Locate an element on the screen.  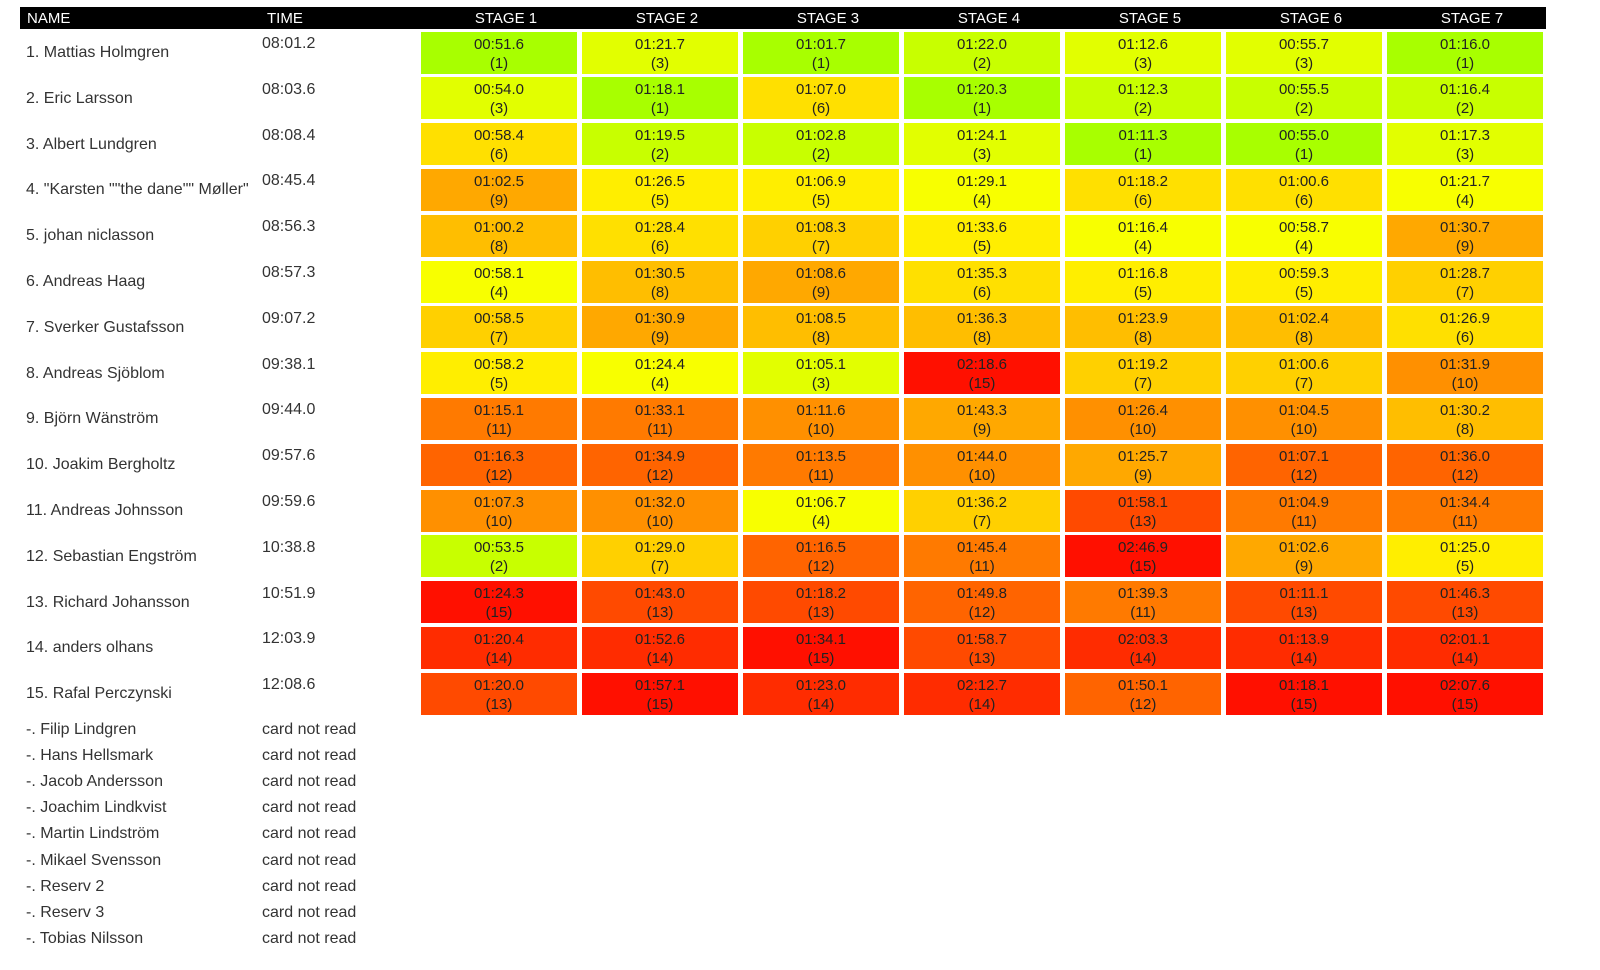
unread-runner-name: -. Joachim Lindkvist is located at coordinates (96, 808).